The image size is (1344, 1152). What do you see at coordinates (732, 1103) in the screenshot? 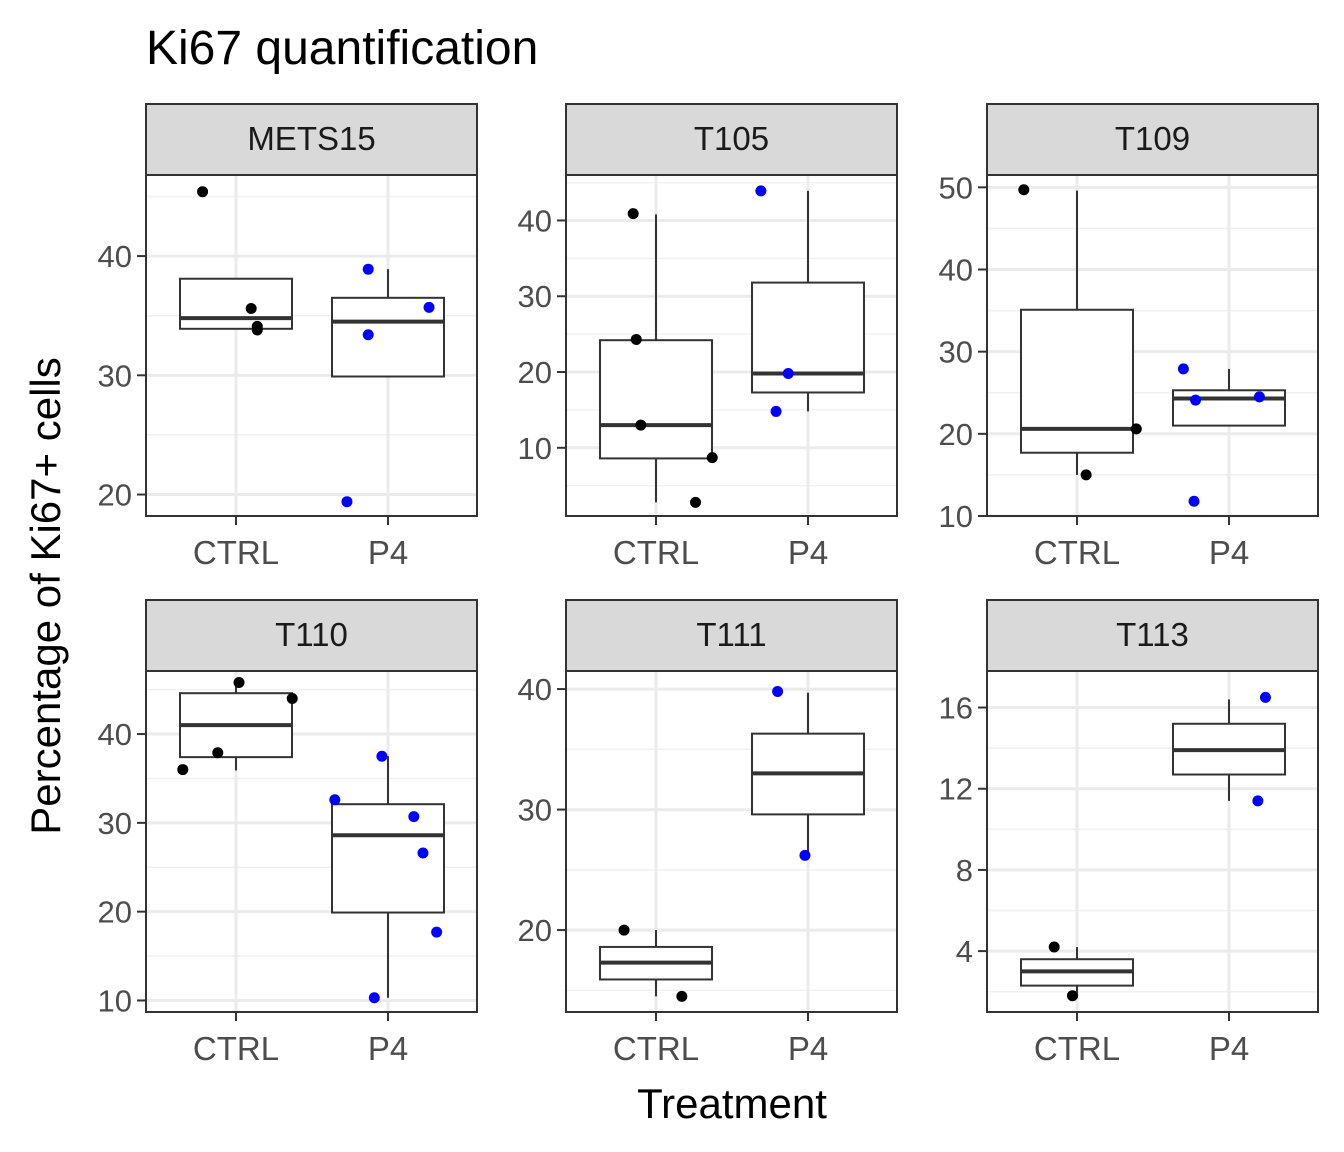
I see `x-axis-label: Treatment` at bounding box center [732, 1103].